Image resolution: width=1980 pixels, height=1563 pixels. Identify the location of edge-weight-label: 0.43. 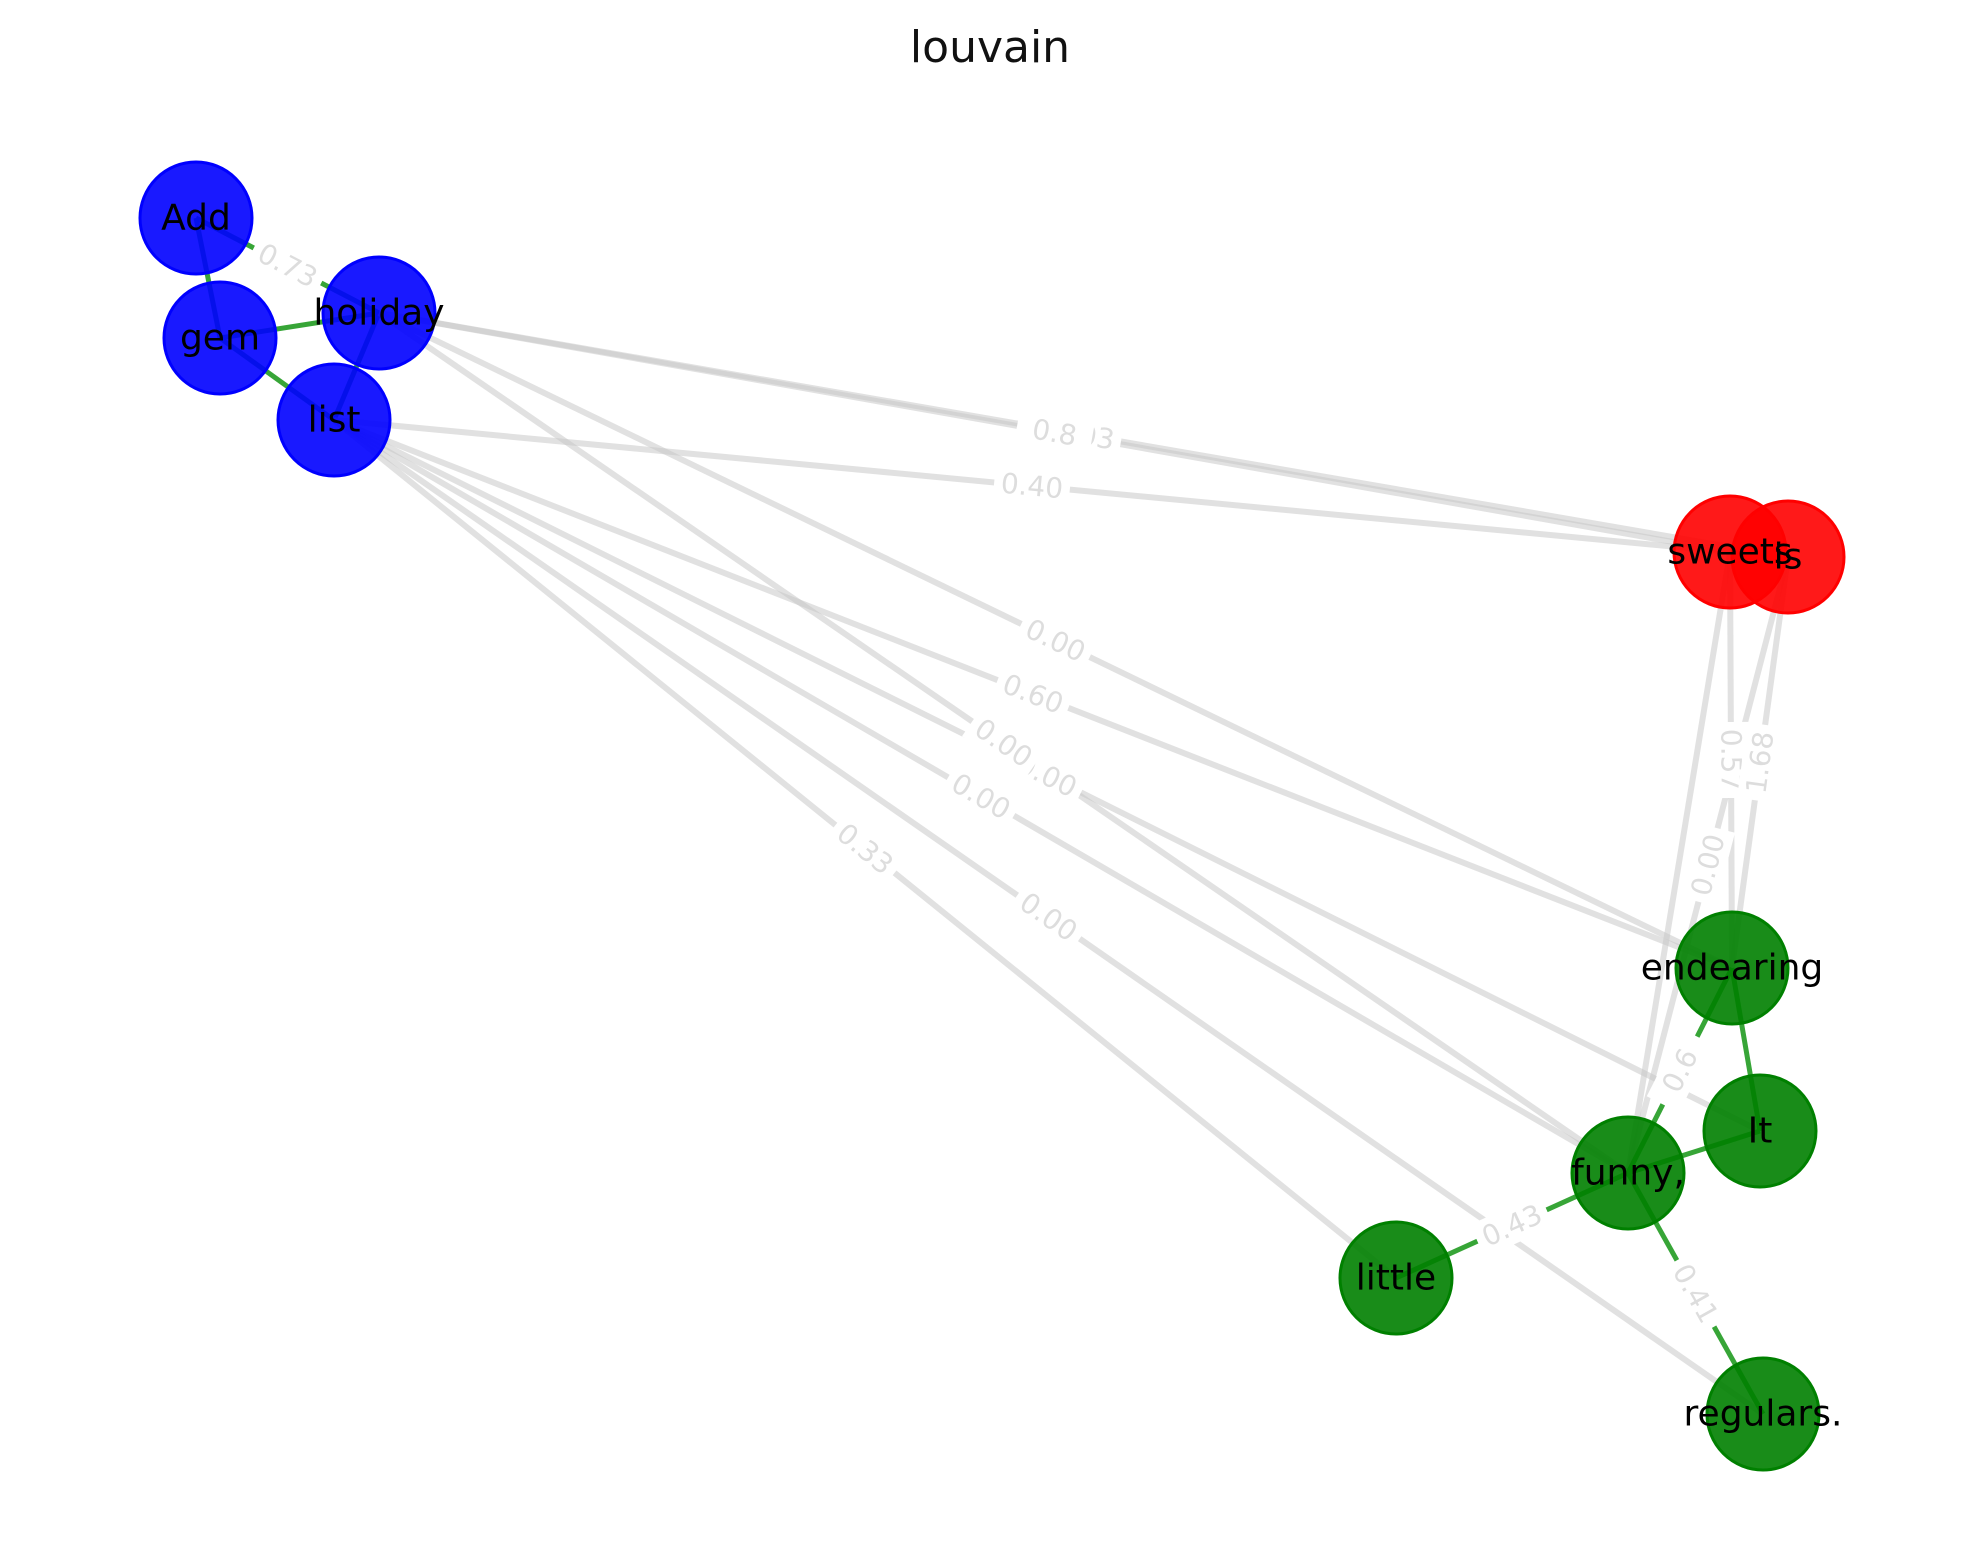
(1512, 1225).